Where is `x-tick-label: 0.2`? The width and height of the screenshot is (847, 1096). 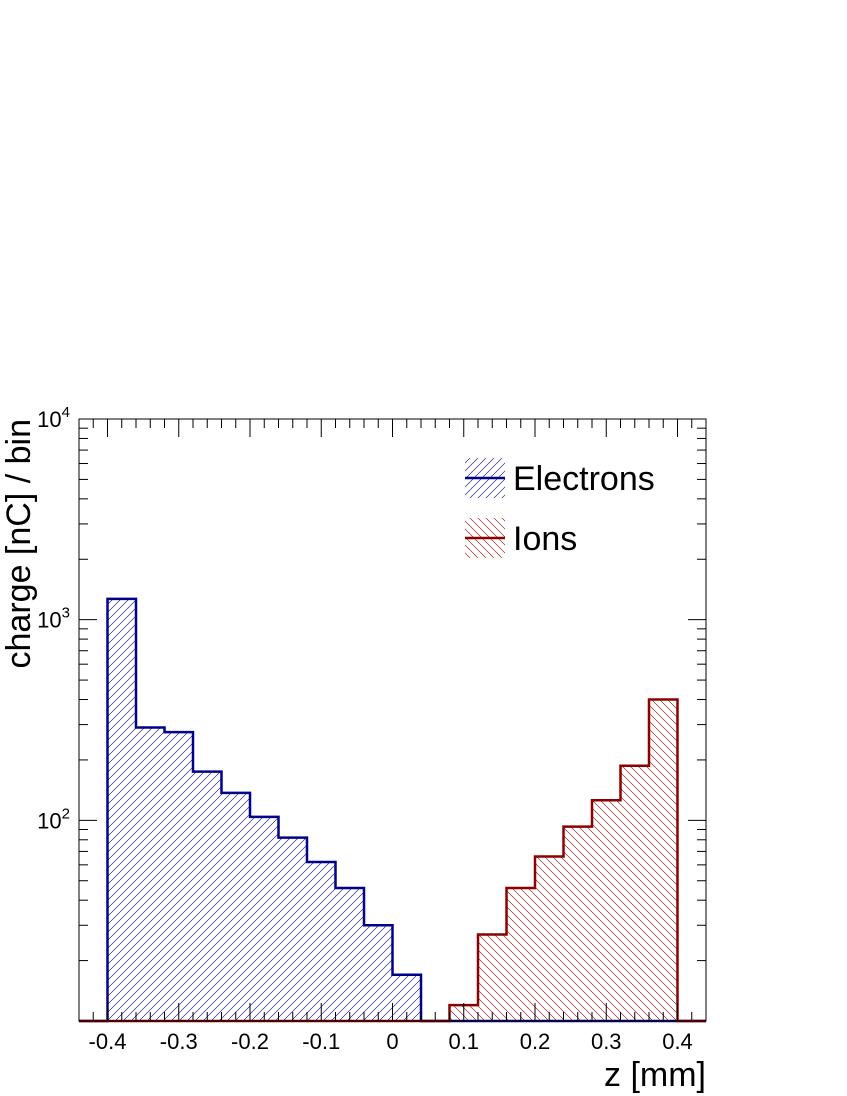 x-tick-label: 0.2 is located at coordinates (535, 1041).